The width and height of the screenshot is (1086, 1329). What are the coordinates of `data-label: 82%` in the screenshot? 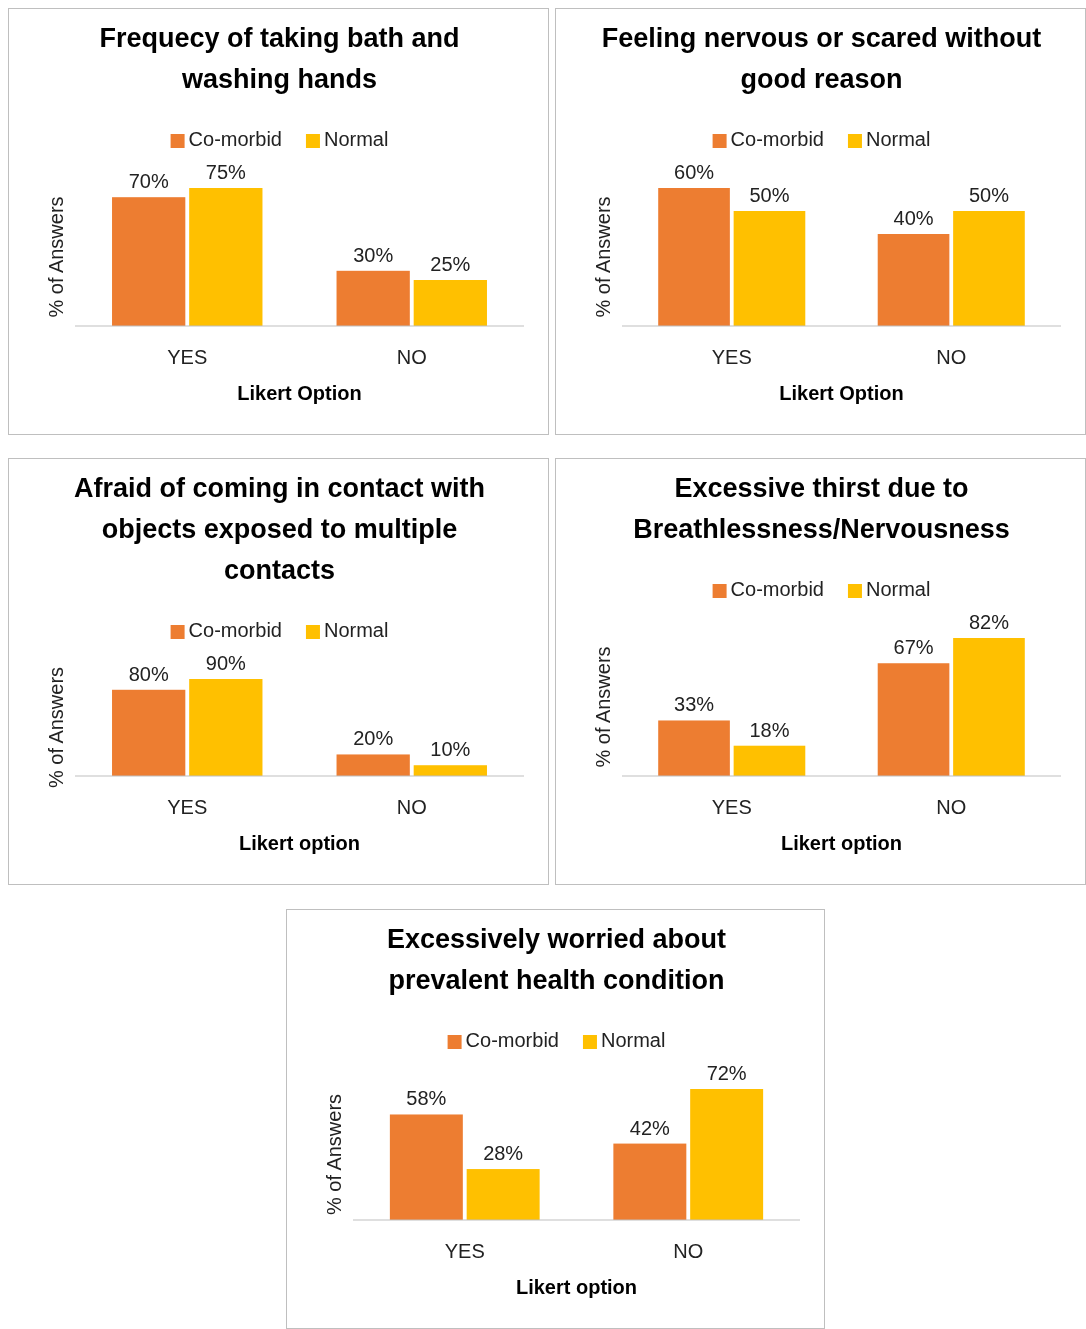 It's located at (989, 622).